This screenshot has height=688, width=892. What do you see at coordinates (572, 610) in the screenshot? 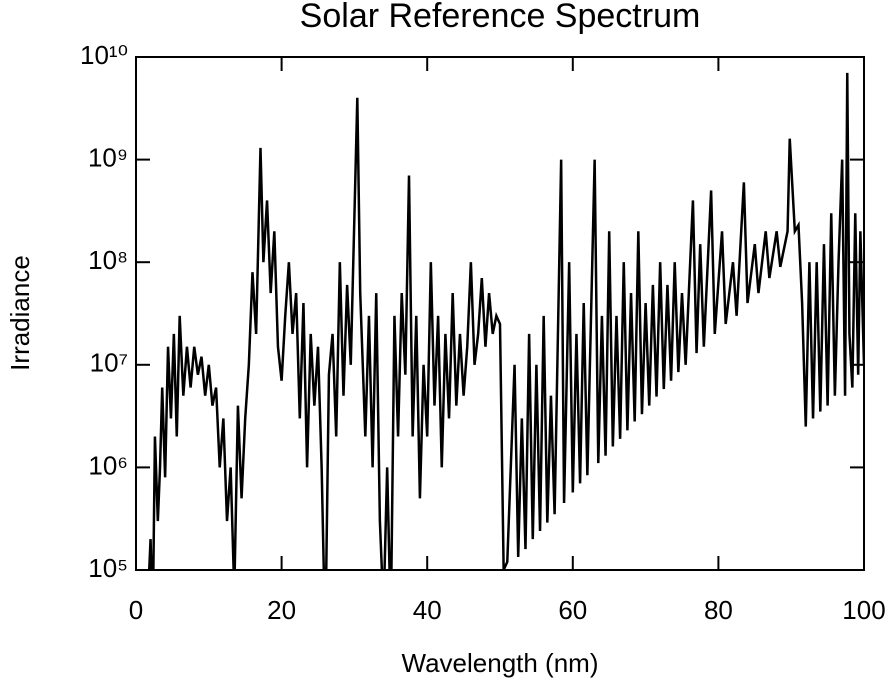
I see `x-tick-label: 60` at bounding box center [572, 610].